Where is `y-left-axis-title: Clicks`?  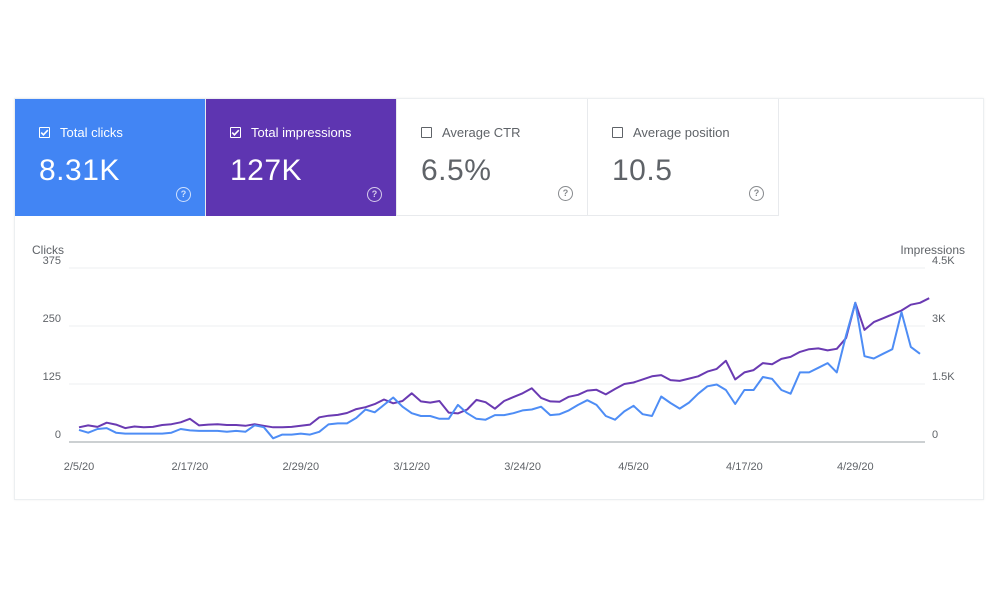 y-left-axis-title: Clicks is located at coordinates (48, 250).